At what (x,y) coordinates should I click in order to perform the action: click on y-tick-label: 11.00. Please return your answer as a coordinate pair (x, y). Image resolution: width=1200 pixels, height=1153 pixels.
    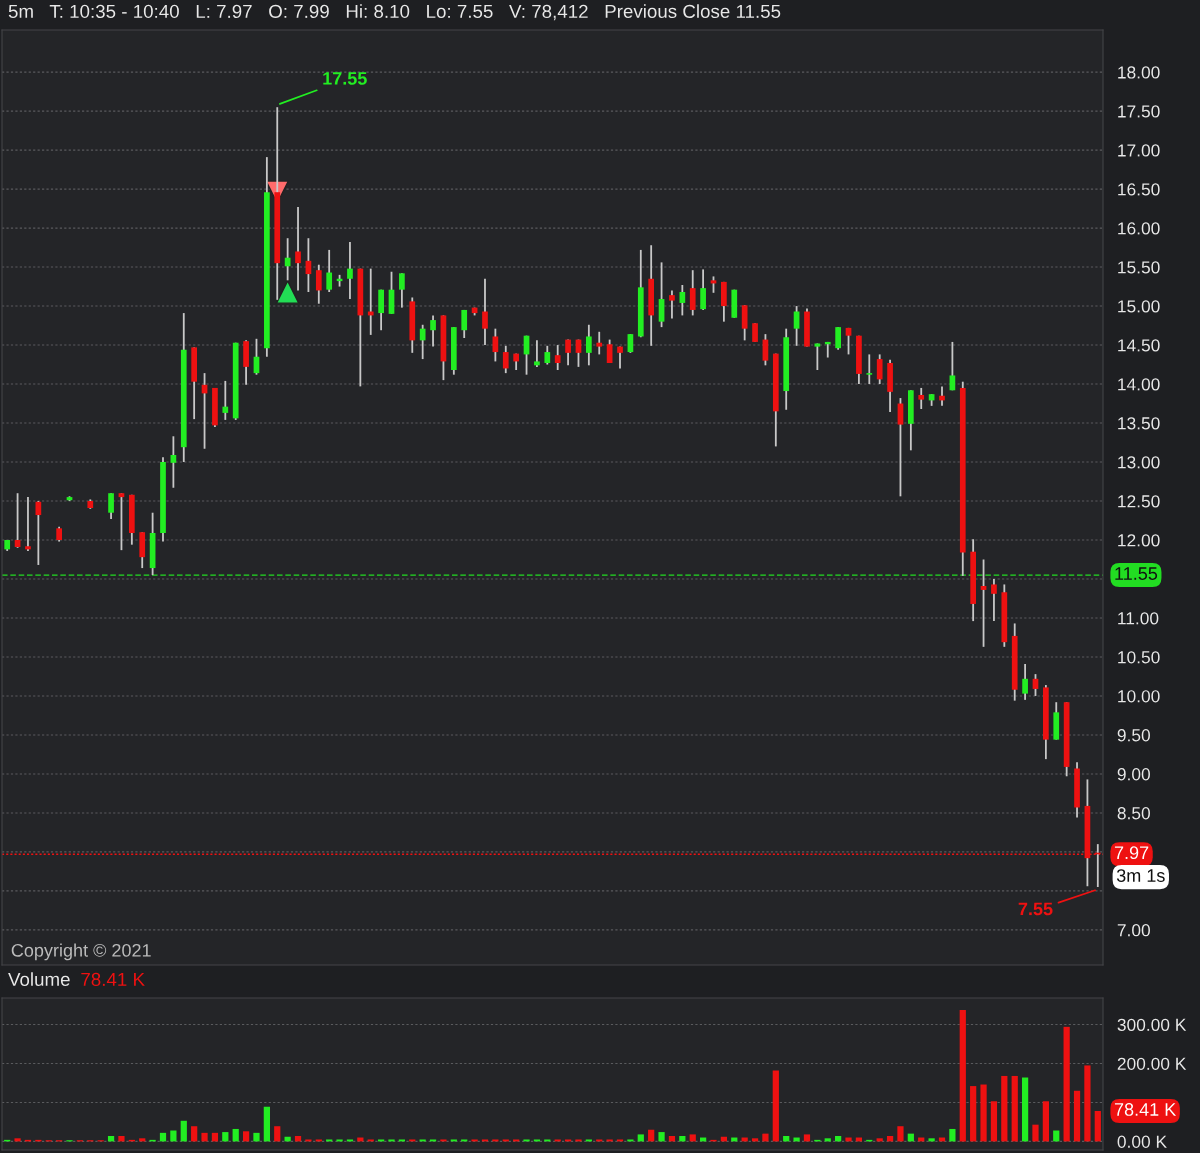
    Looking at the image, I should click on (1138, 618).